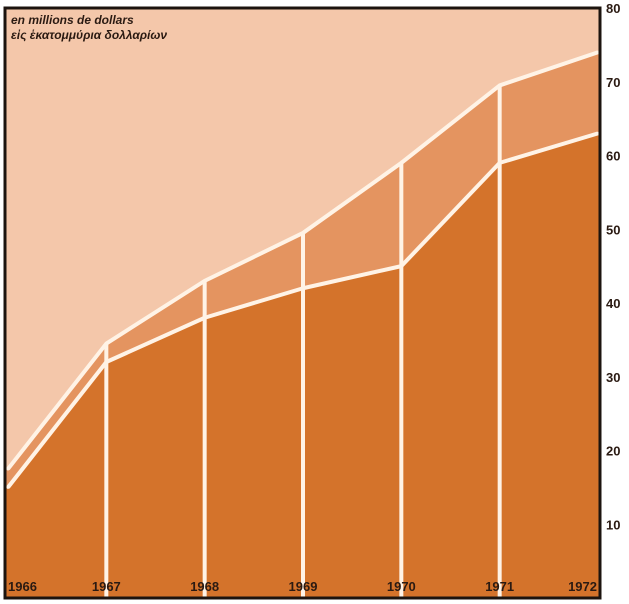 This screenshot has height=604, width=629. I want to click on chart-subtitle: εἰς ἑκατομμύρια δολλαρίων, so click(89, 35).